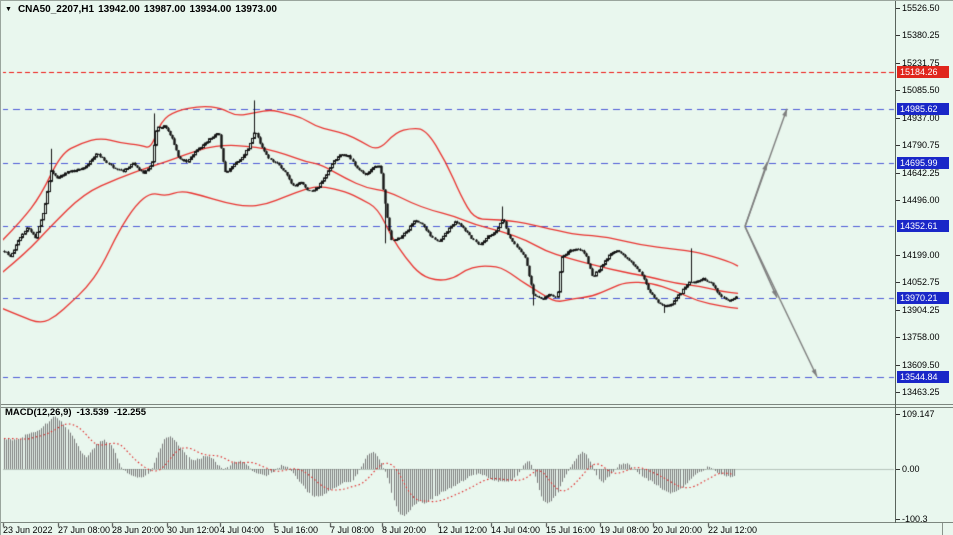 This screenshot has height=535, width=953. I want to click on macd-max-label: 109.147, so click(918, 413).